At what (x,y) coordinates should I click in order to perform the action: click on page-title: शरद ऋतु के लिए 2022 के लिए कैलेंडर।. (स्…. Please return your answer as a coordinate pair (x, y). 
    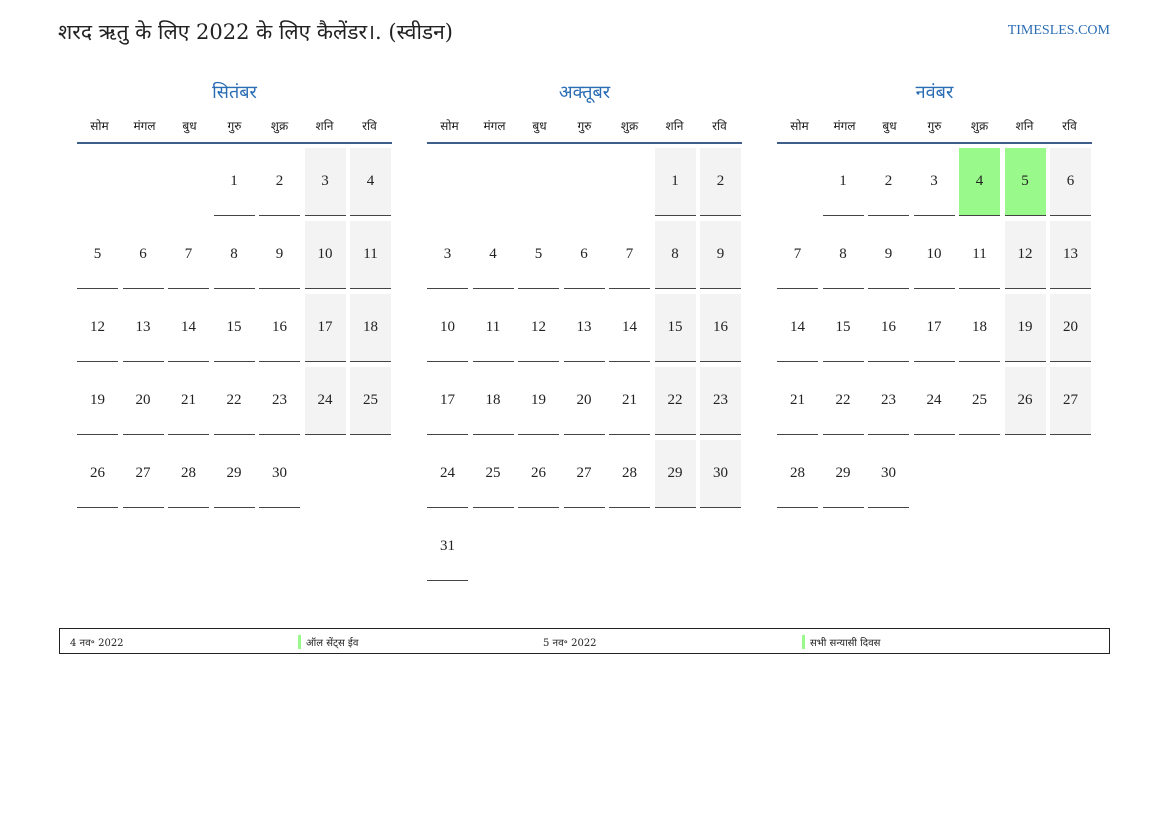
    Looking at the image, I should click on (255, 32).